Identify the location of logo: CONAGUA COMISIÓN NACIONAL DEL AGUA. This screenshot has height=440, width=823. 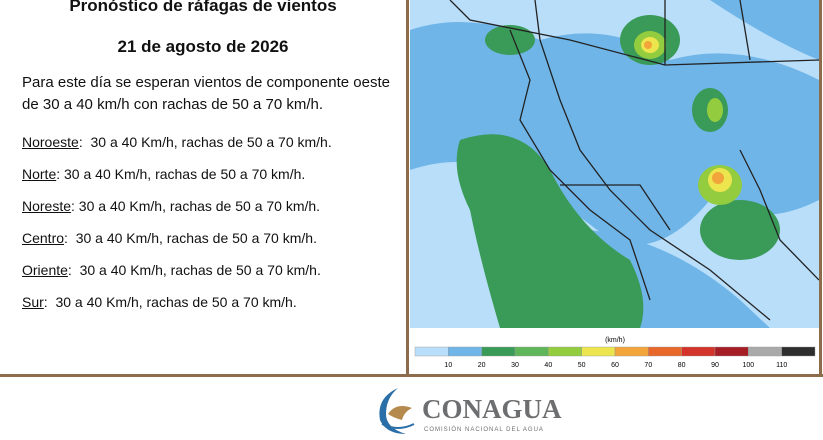
(470, 411).